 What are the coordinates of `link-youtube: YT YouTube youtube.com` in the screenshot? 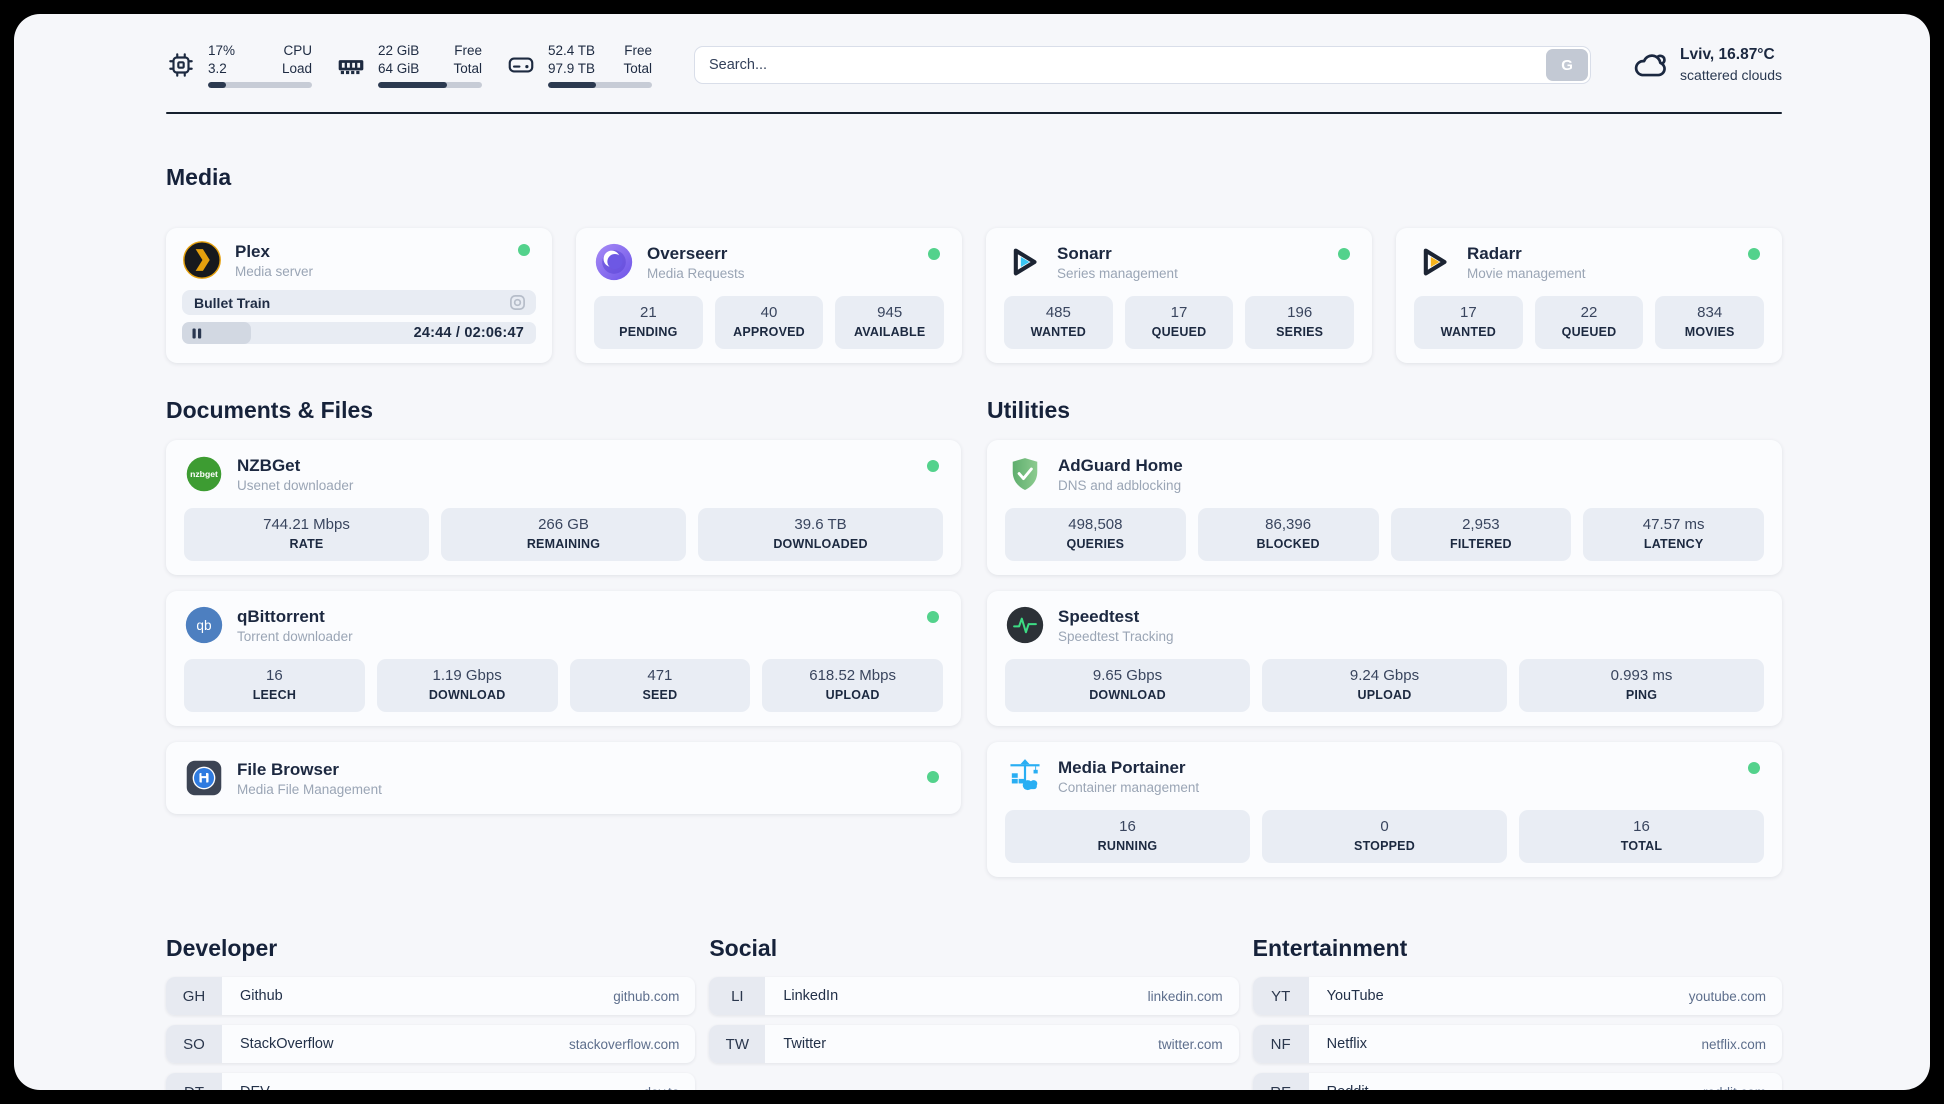 It's located at (1517, 996).